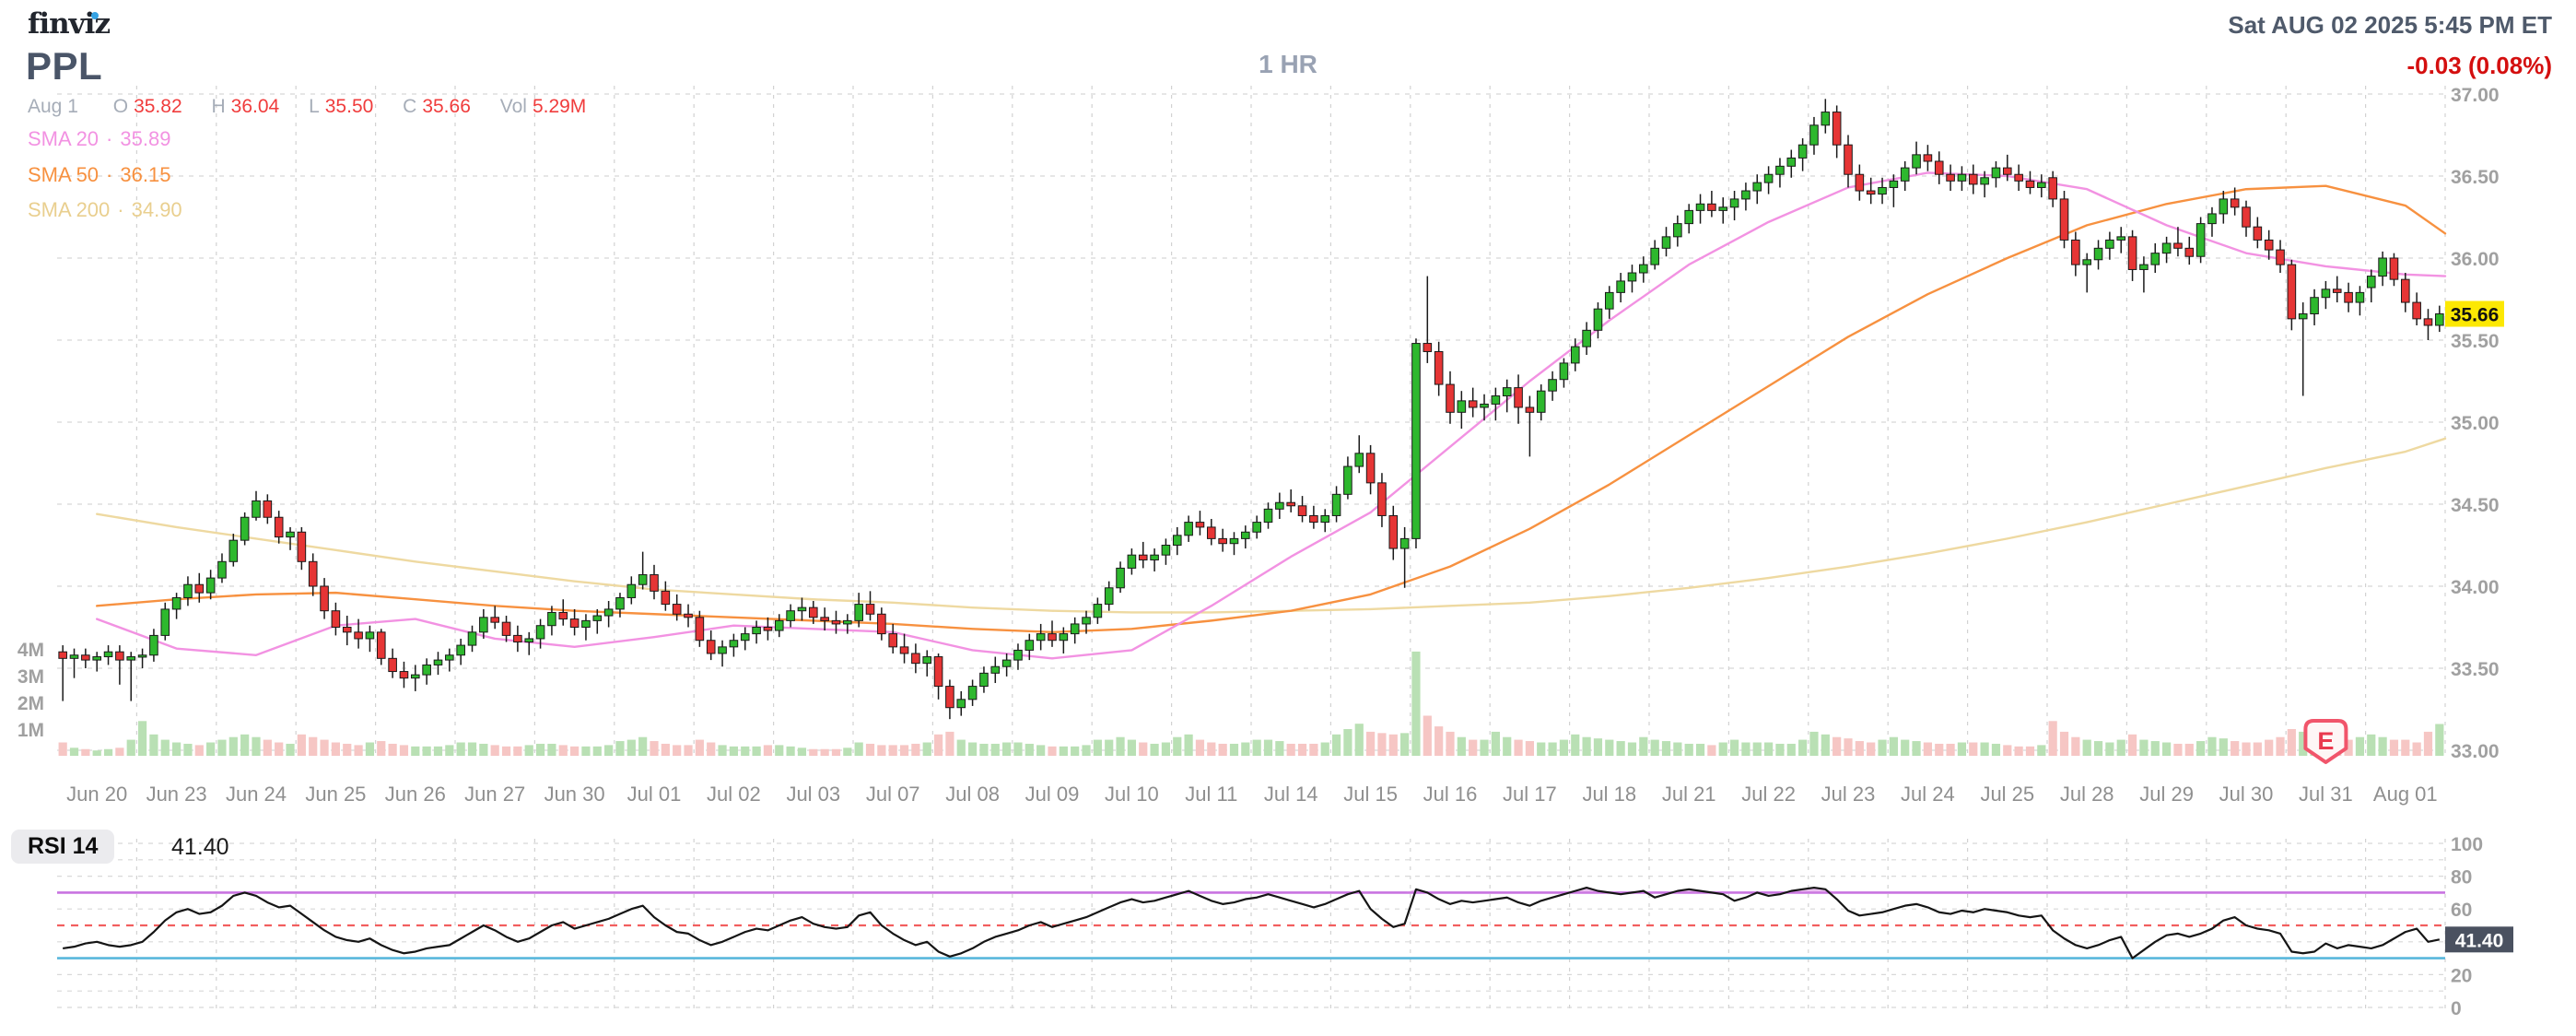 The image size is (2576, 1036). I want to click on sma20-value: 35.89, so click(145, 139).